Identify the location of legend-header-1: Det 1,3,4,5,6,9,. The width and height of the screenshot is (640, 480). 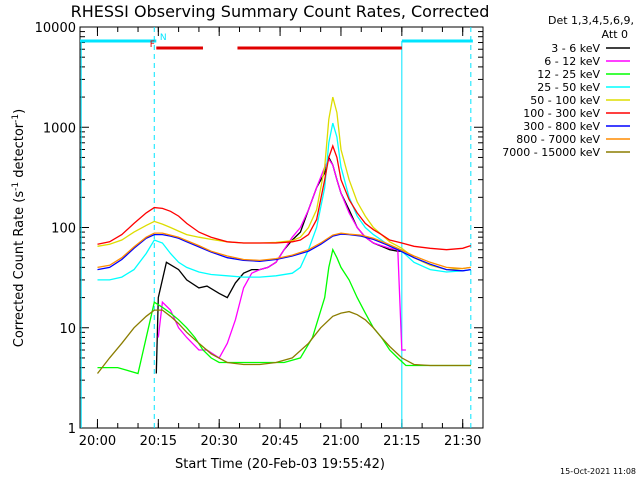
(591, 20).